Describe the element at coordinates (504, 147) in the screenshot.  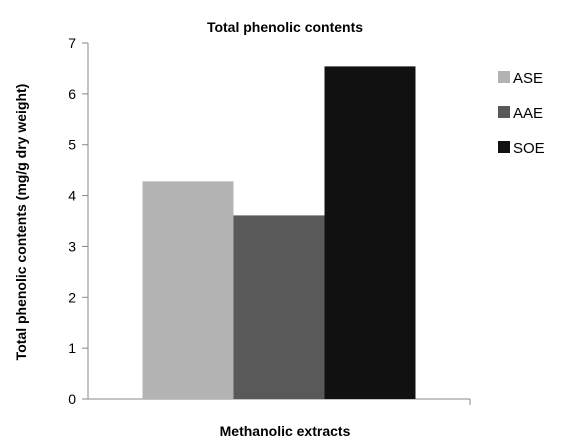
I see `legend-swatch-soe` at that location.